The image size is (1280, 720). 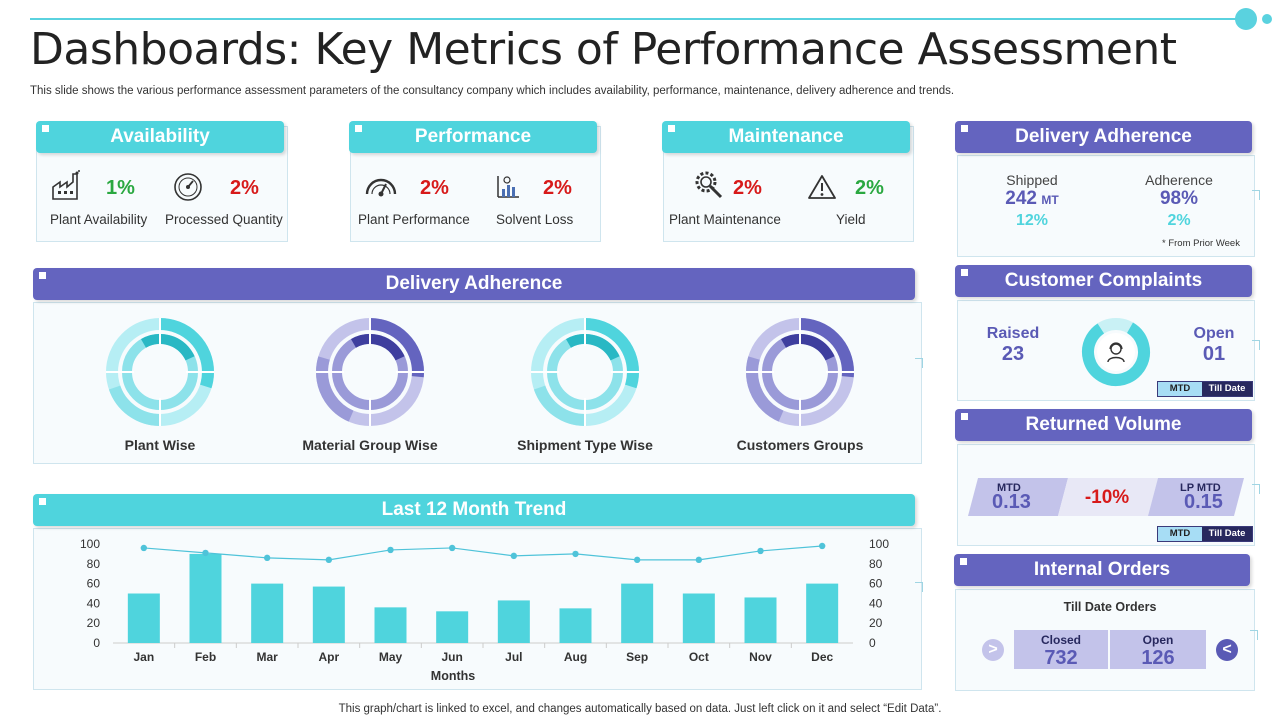 I want to click on returned-period-toggle: MTD Till Date, so click(x=1205, y=534).